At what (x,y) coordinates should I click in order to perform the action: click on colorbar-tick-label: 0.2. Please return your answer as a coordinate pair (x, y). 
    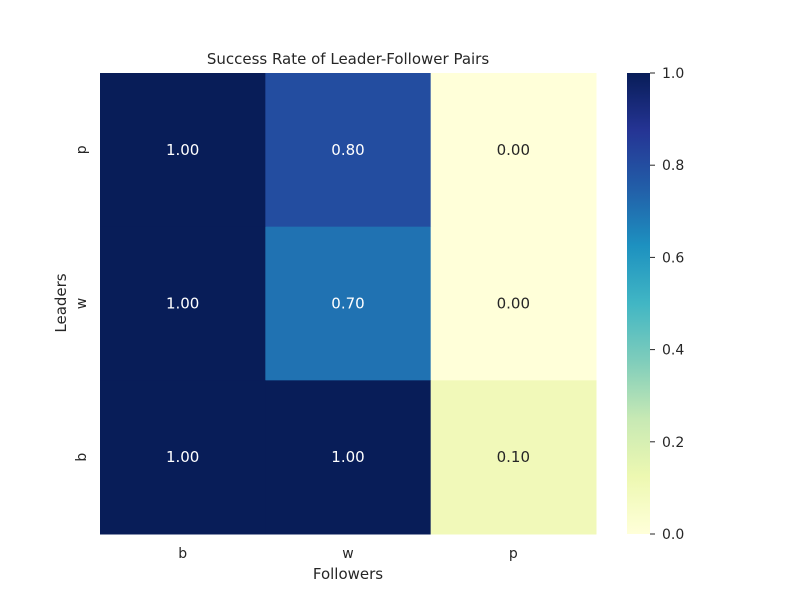
    Looking at the image, I should click on (673, 443).